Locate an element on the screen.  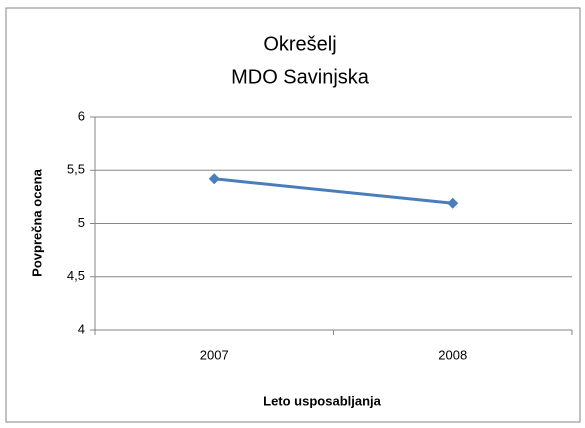
y-tick-label: 5,5 is located at coordinates (76, 169).